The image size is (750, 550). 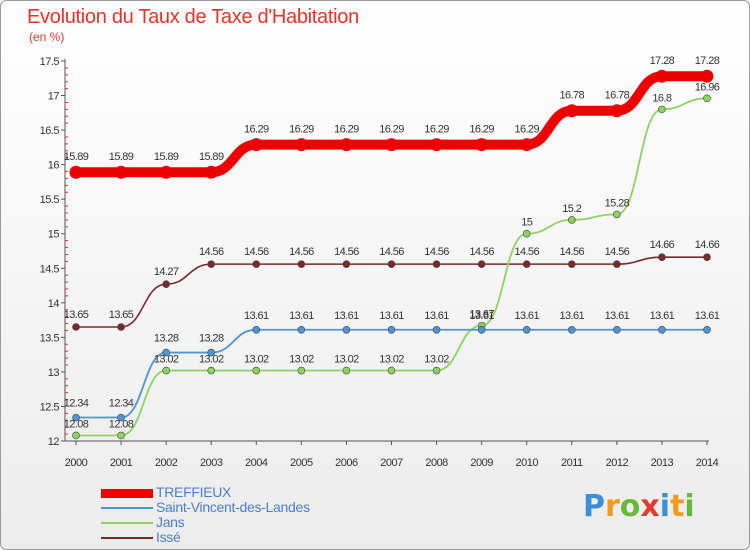 I want to click on x-tick-label: 2014, so click(x=707, y=463).